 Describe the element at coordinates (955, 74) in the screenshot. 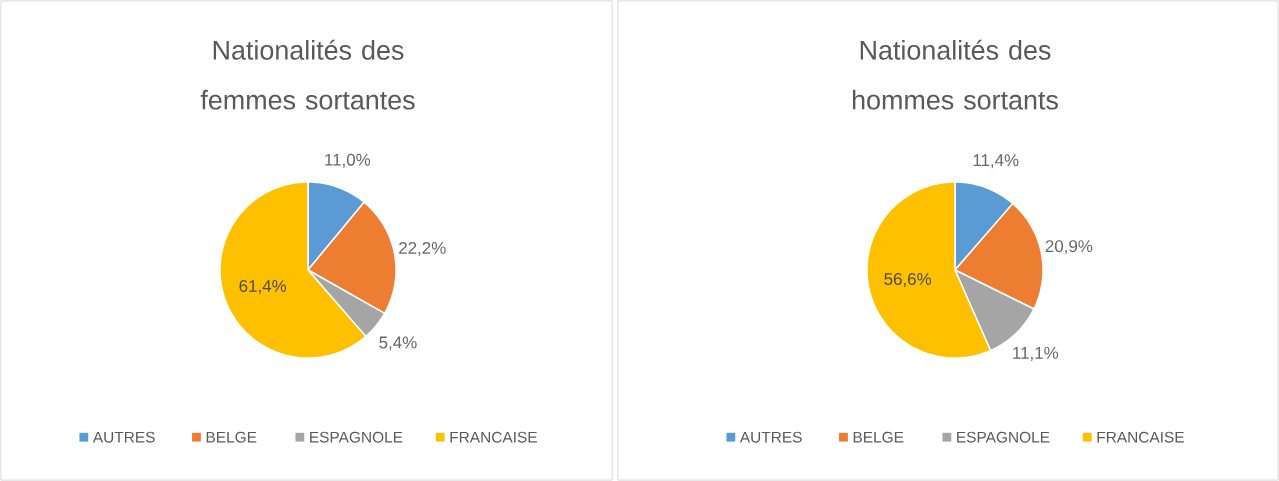

I see `chart-title: Nationalités des hommes sortants` at that location.